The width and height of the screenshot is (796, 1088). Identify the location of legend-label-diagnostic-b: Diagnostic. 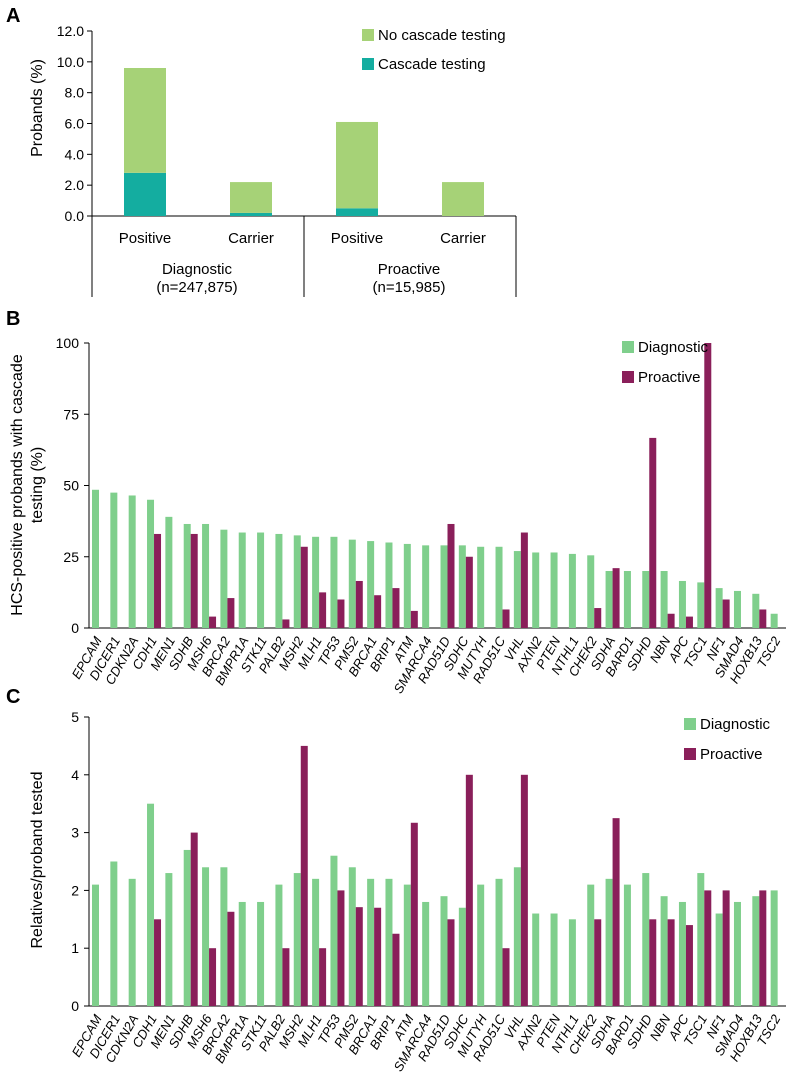
(673, 347).